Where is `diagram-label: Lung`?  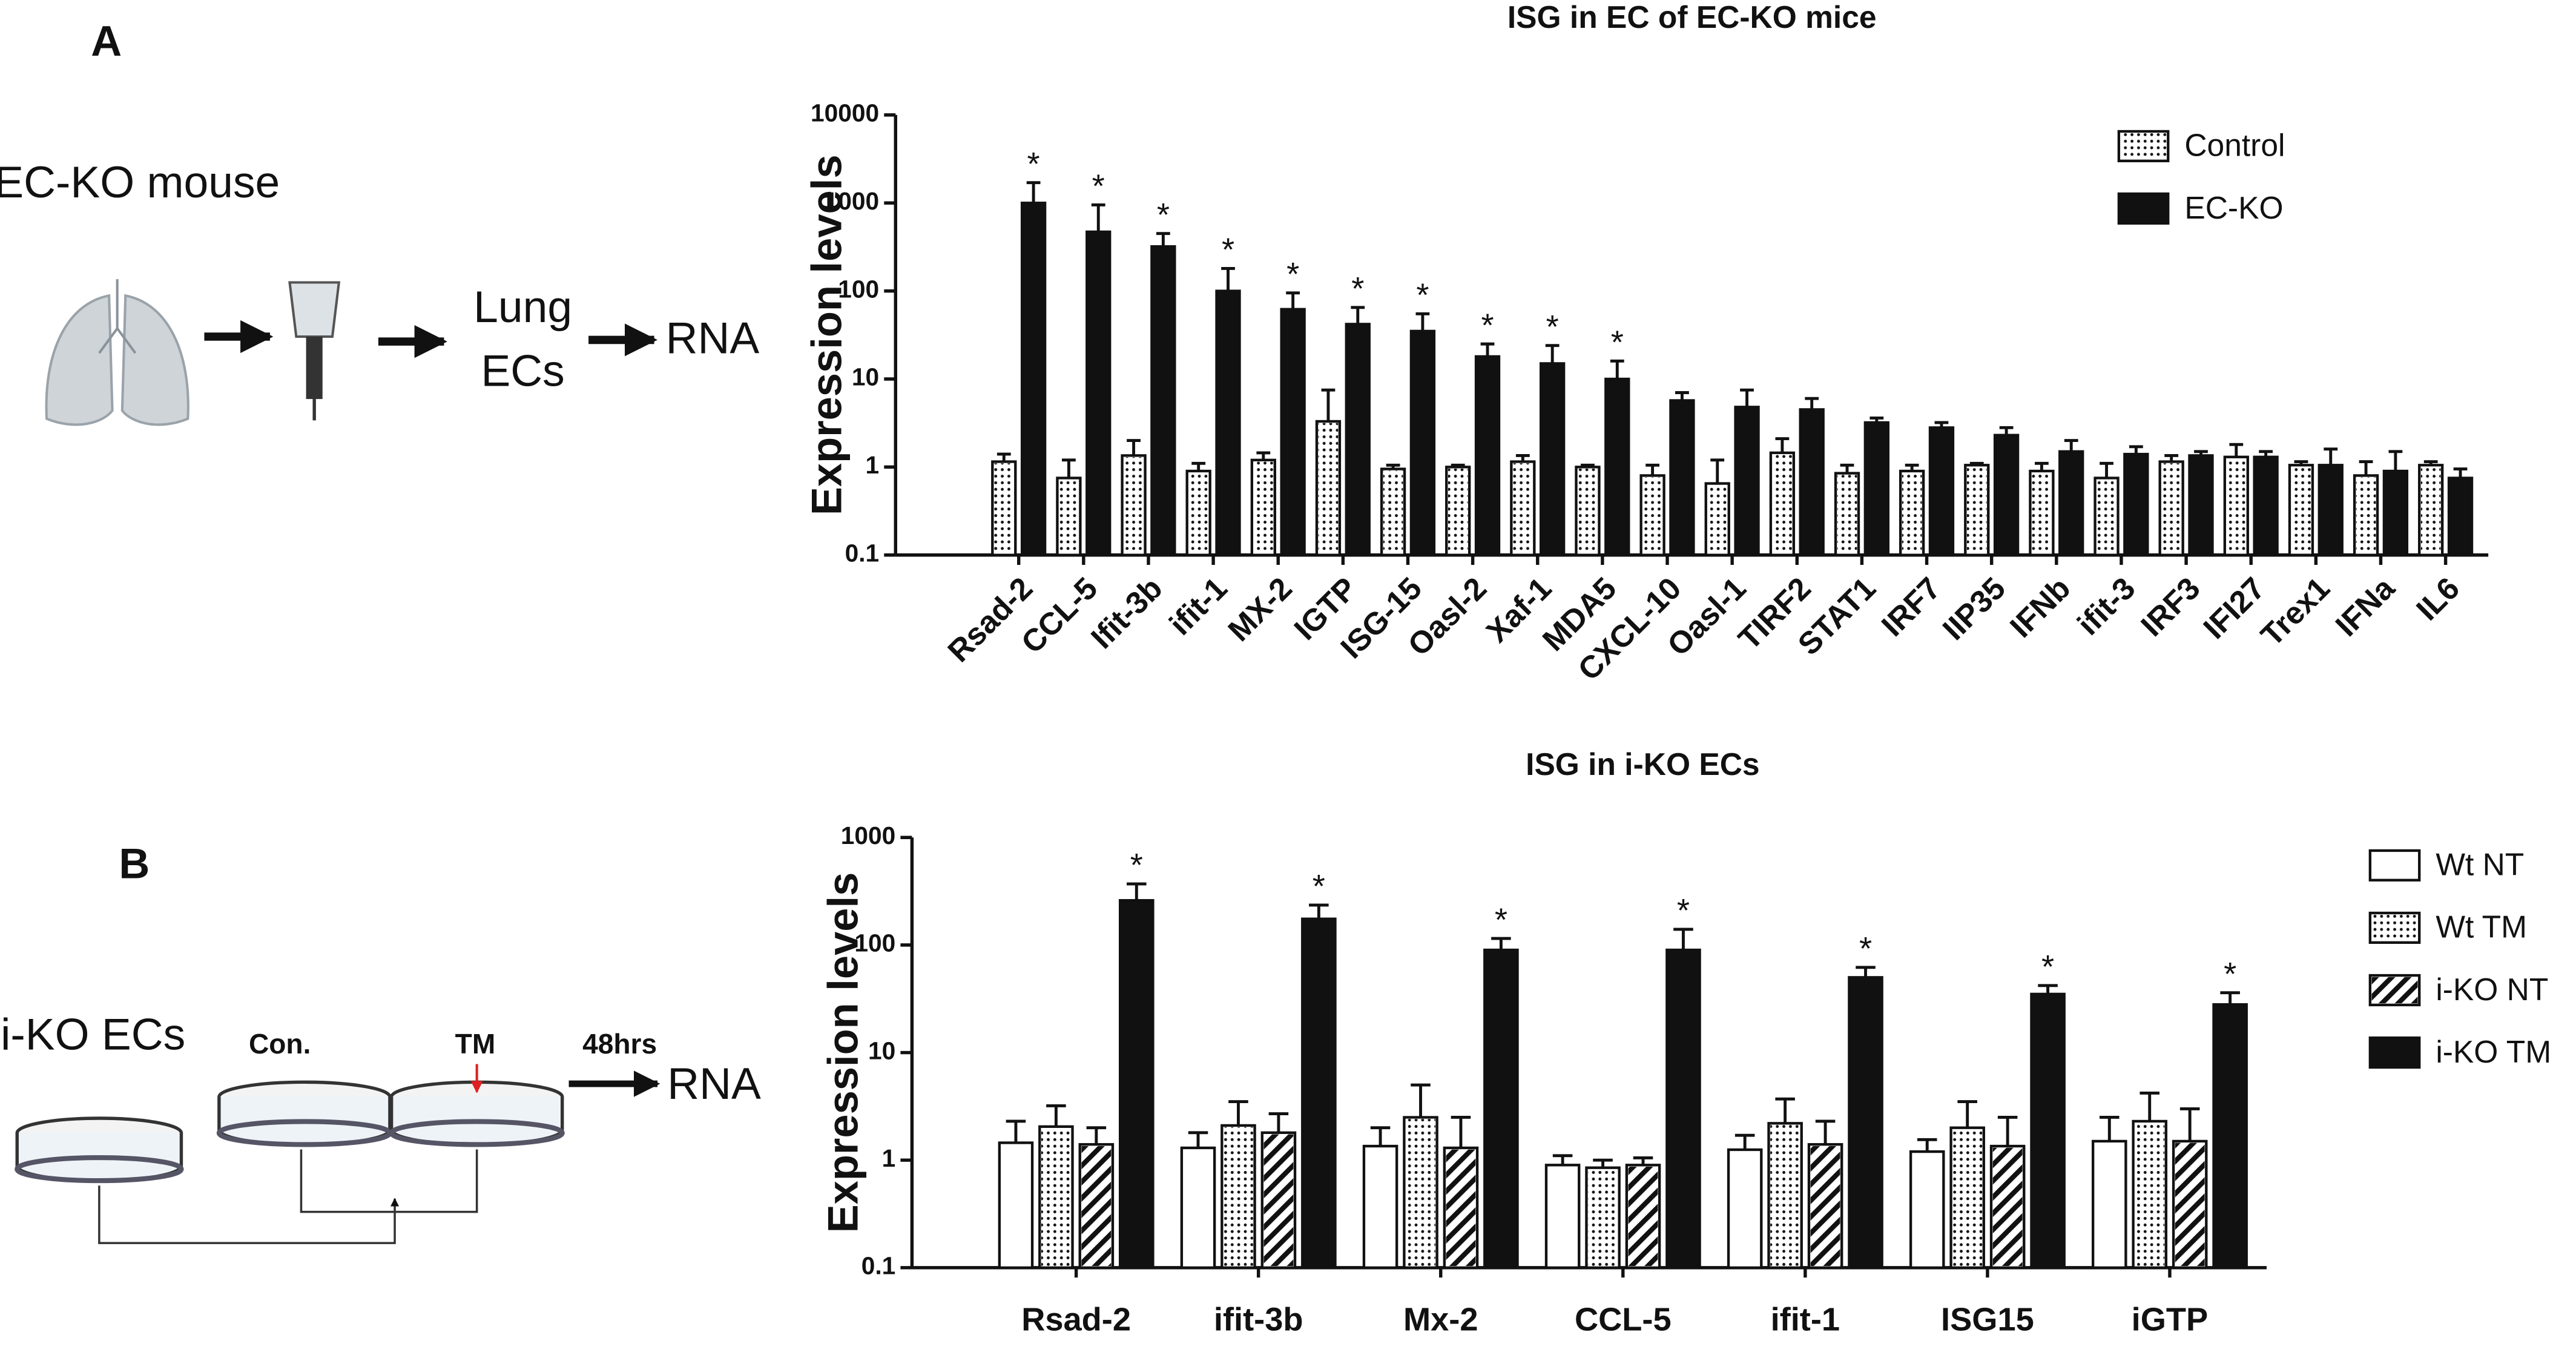 diagram-label: Lung is located at coordinates (522, 307).